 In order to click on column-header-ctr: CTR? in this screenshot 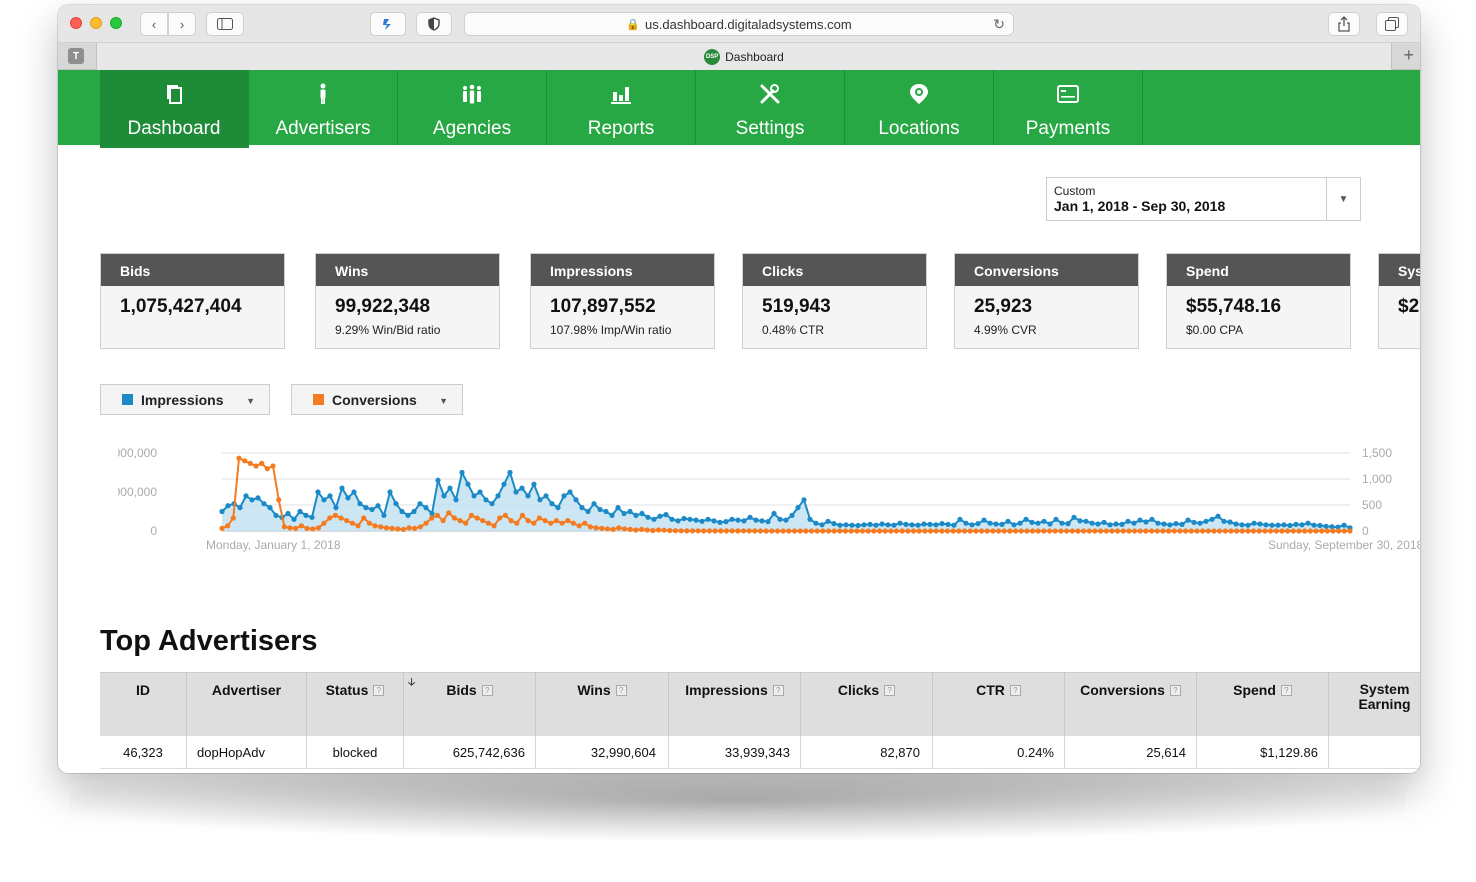, I will do `click(999, 705)`.